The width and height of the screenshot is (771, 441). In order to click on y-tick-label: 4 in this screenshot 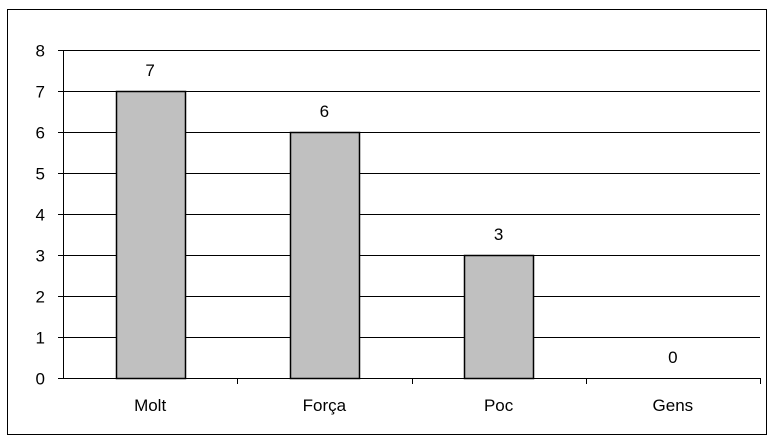, I will do `click(40, 215)`.